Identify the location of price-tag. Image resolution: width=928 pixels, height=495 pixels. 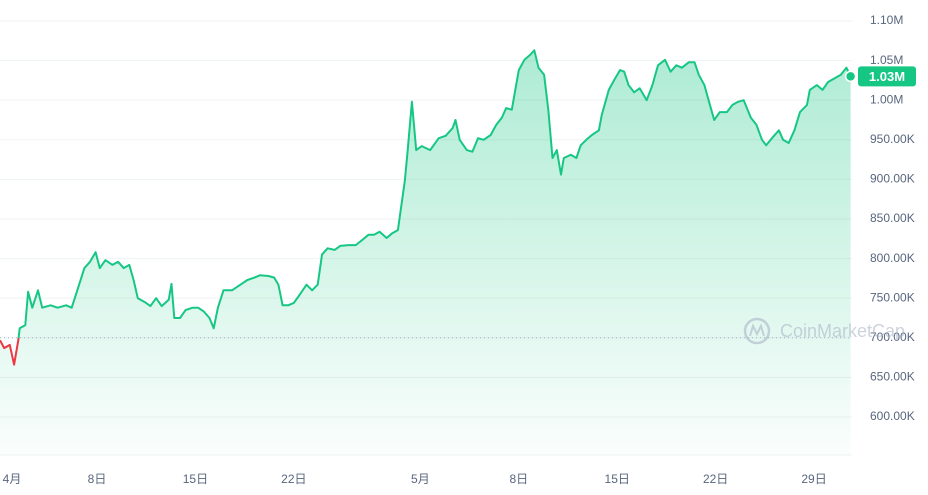
(887, 76).